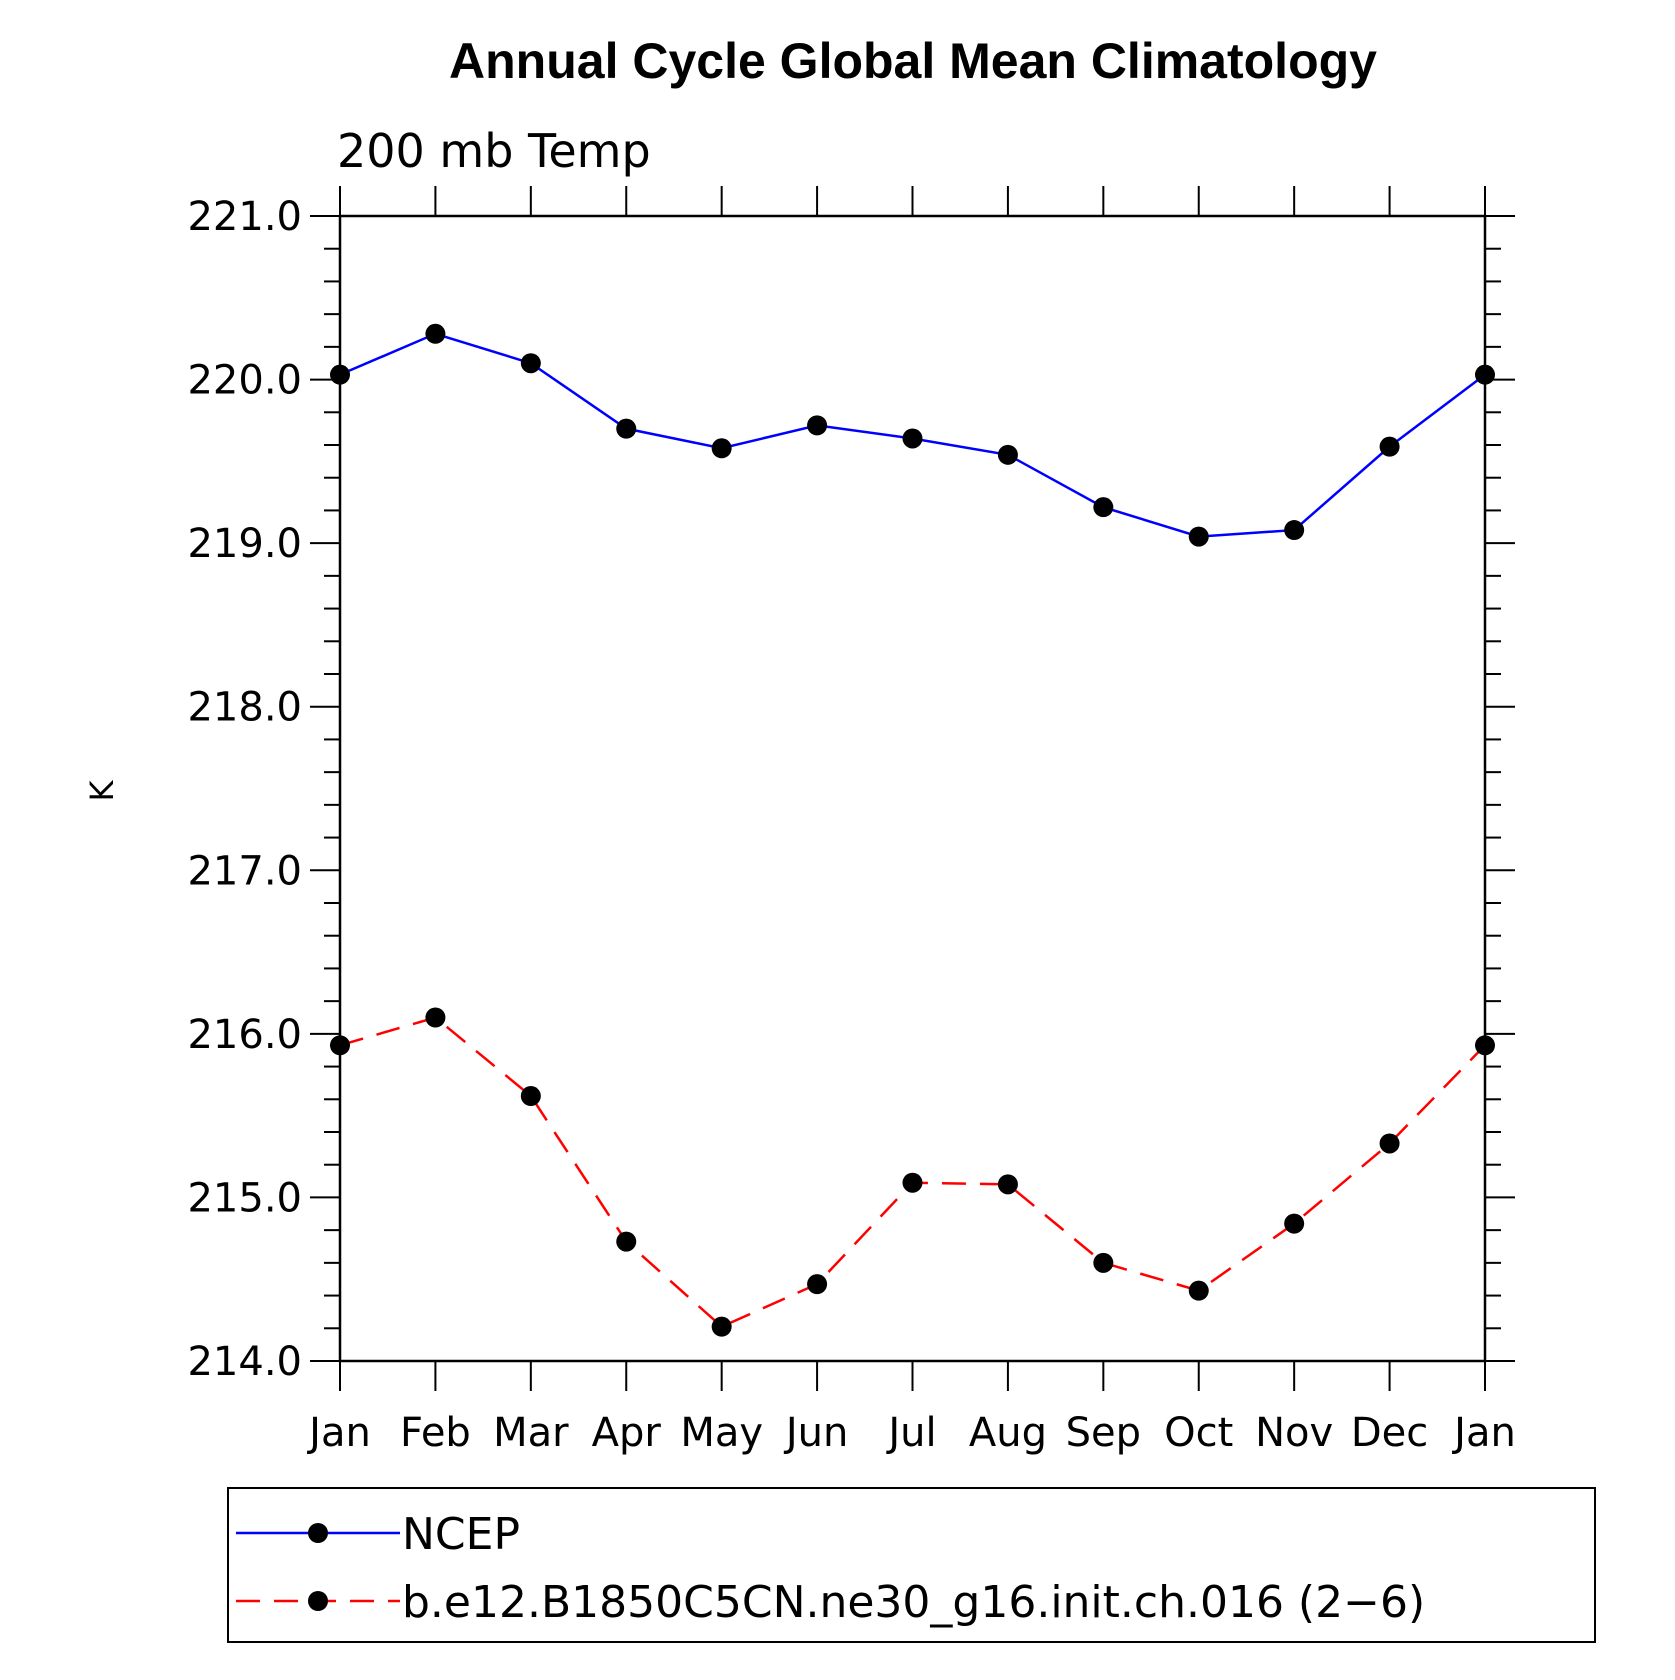 Image resolution: width=1675 pixels, height=1680 pixels. What do you see at coordinates (1389, 1433) in the screenshot?
I see `x-tick-label: Dec` at bounding box center [1389, 1433].